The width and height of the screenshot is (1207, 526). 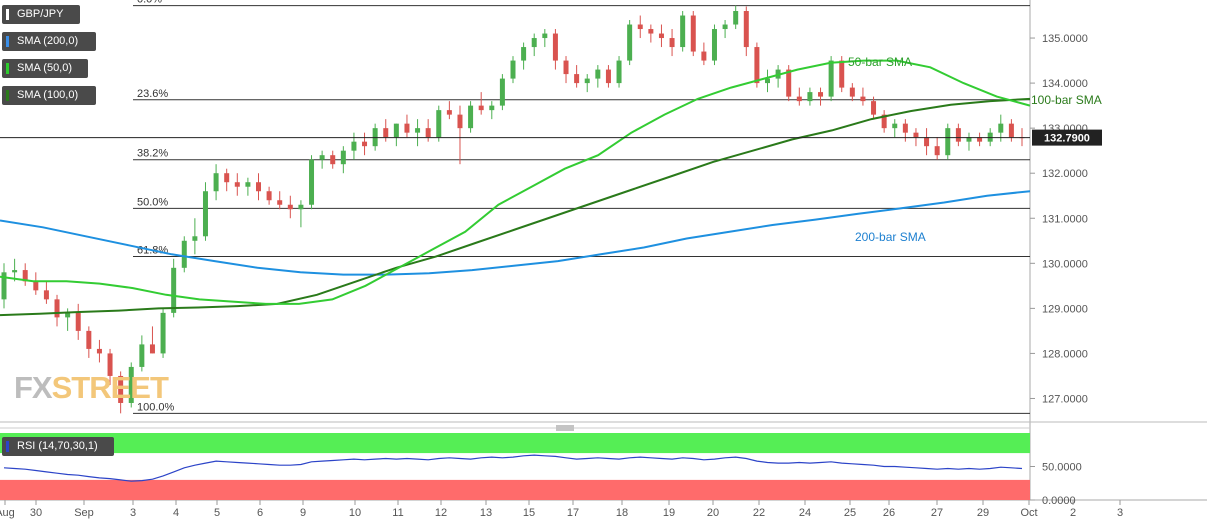 I want to click on legend-label: GBP/JPY, so click(x=40, y=14).